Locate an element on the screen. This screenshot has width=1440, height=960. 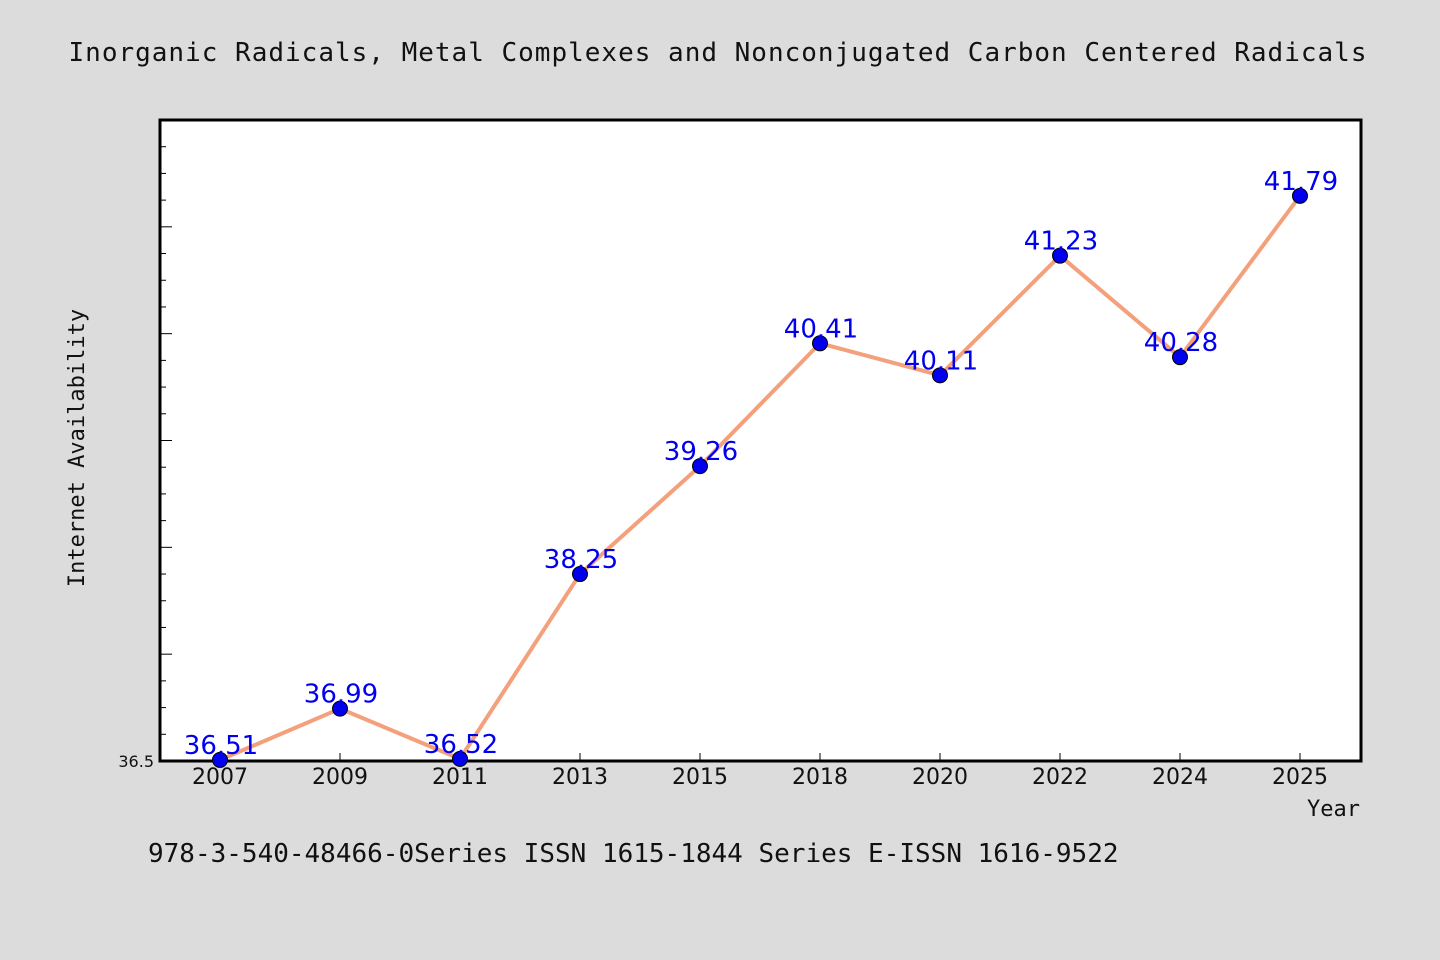
x-tick-label: 2013 is located at coordinates (580, 777).